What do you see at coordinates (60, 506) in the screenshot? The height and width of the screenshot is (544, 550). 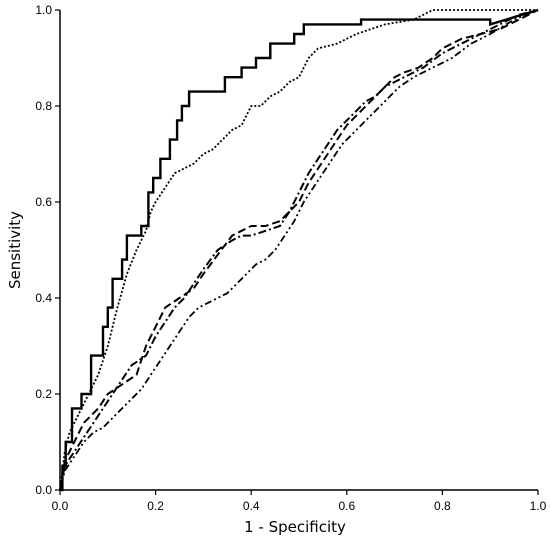 I see `x-tick-label: 0.0` at bounding box center [60, 506].